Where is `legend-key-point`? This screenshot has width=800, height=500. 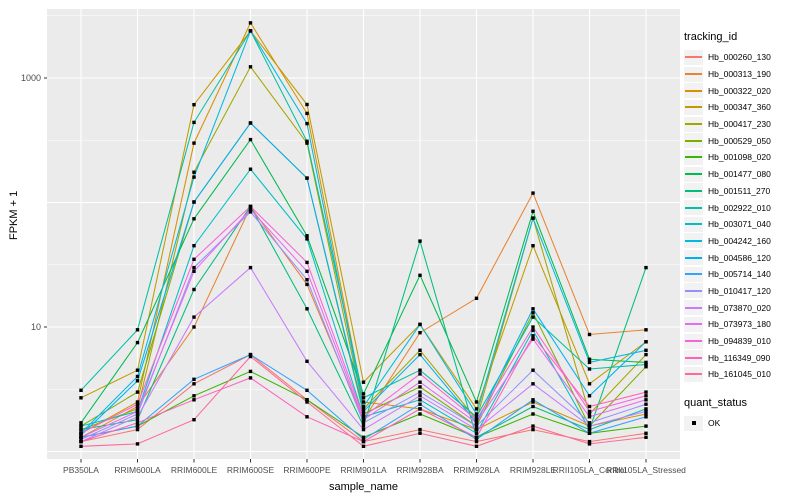 legend-key-point is located at coordinates (693, 423).